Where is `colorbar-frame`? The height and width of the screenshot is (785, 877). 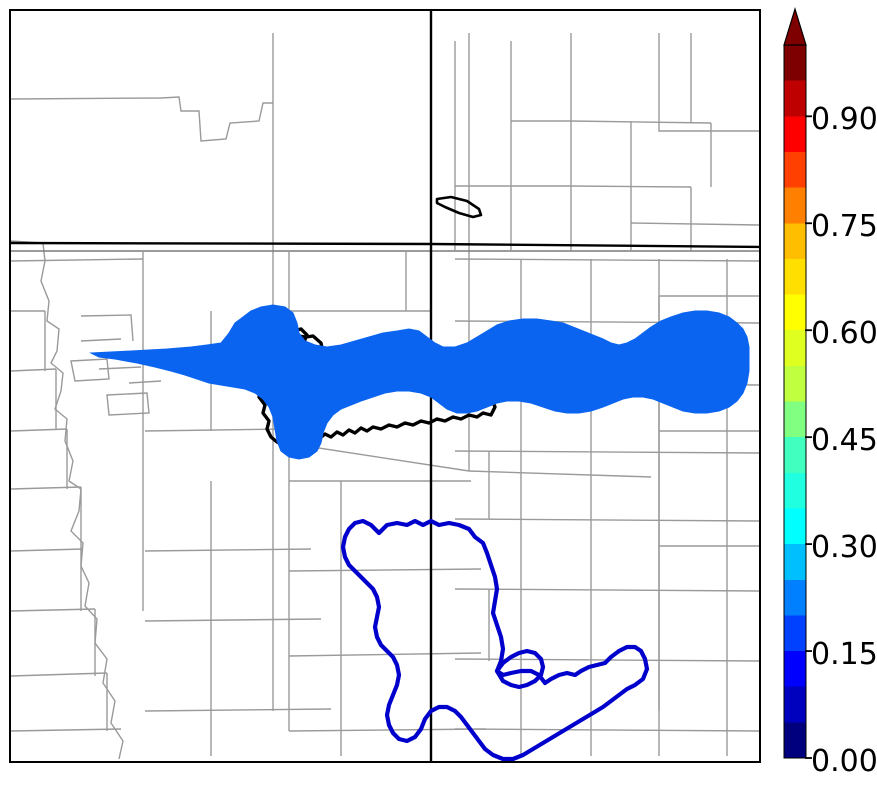
colorbar-frame is located at coordinates (795, 401).